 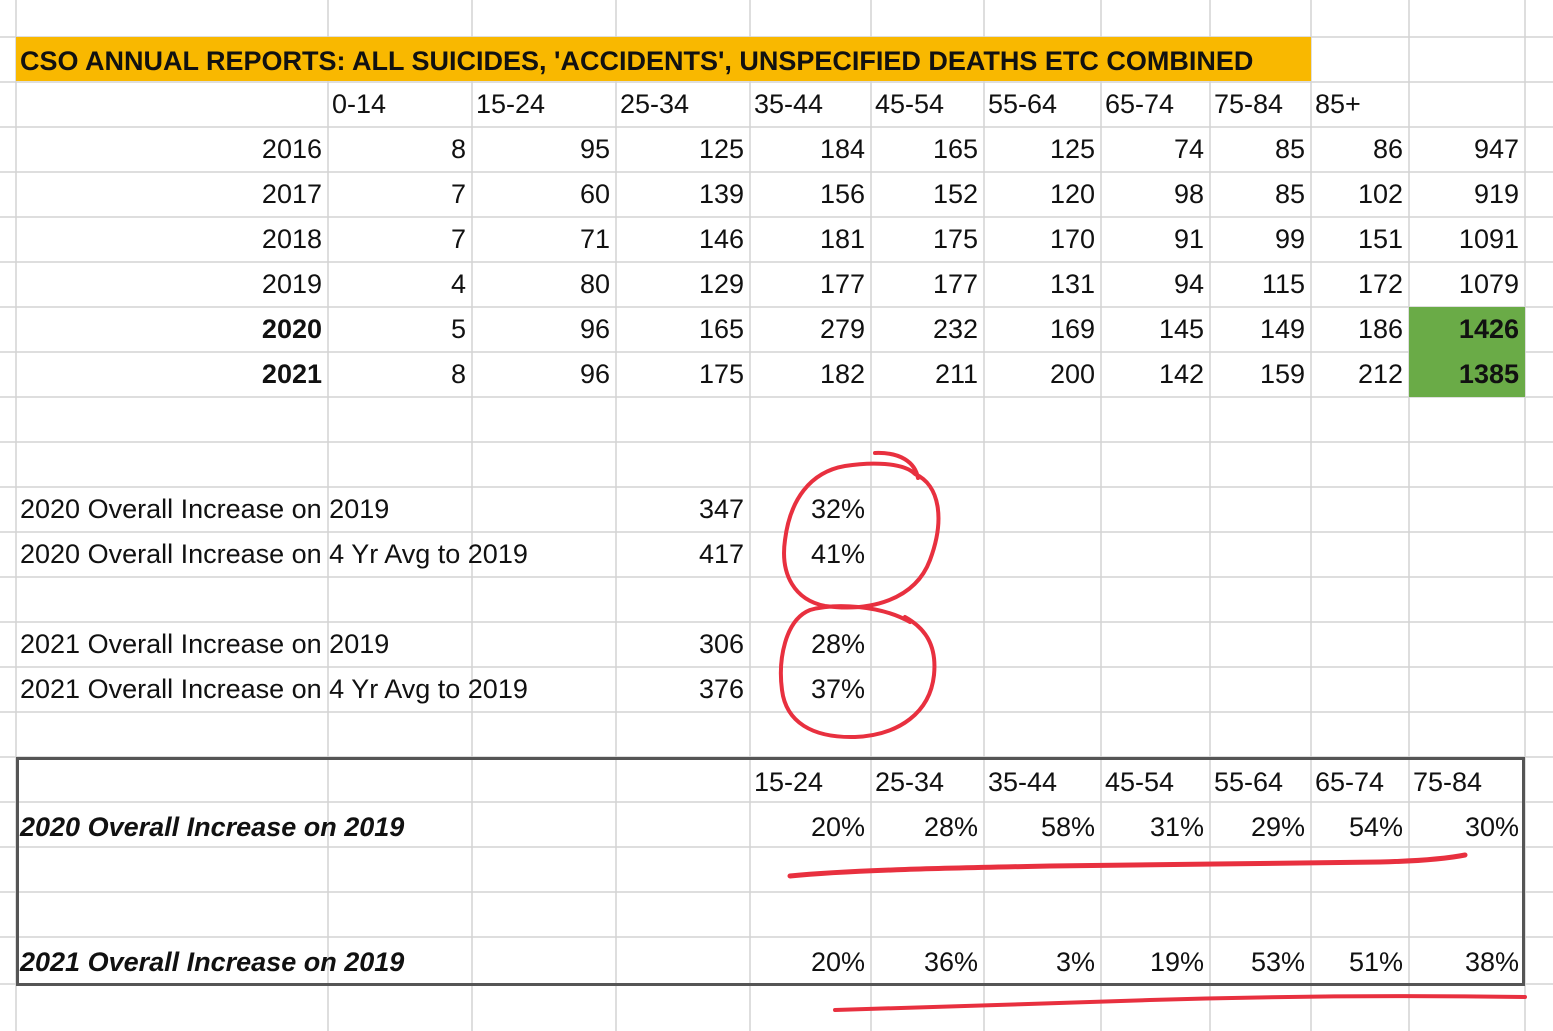 I want to click on total-cell: 1385, so click(x=1467, y=374).